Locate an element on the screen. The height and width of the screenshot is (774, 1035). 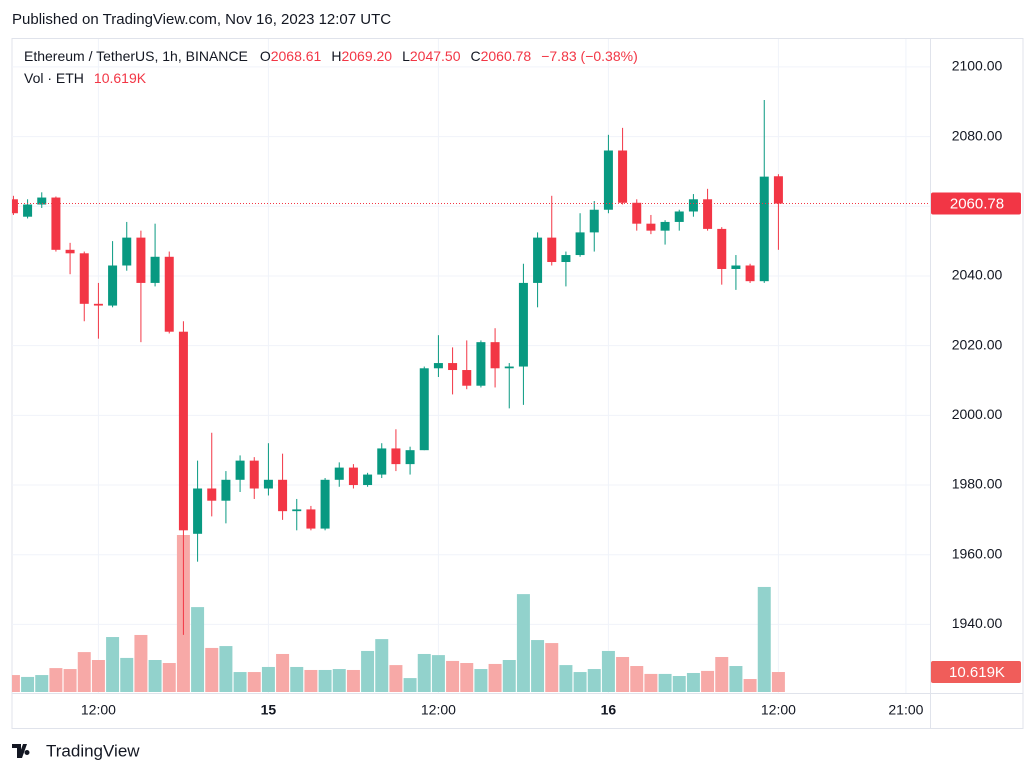
last-price-box is located at coordinates (976, 203).